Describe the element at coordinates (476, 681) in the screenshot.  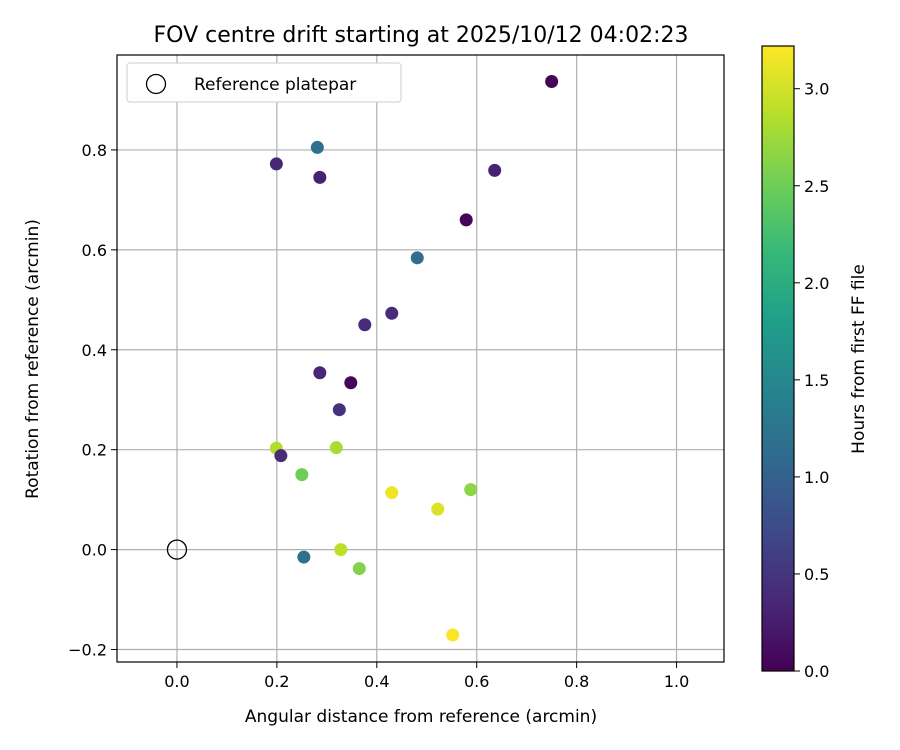
I see `x-tick-label: 0.6` at that location.